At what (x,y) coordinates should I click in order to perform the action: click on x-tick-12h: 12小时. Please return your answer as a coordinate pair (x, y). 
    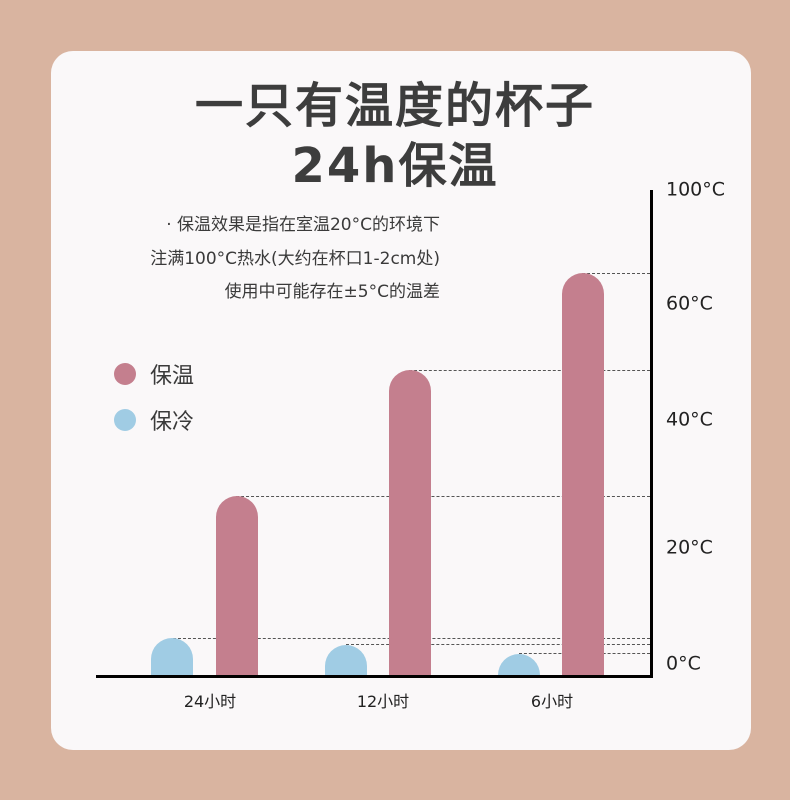
    Looking at the image, I should click on (383, 701).